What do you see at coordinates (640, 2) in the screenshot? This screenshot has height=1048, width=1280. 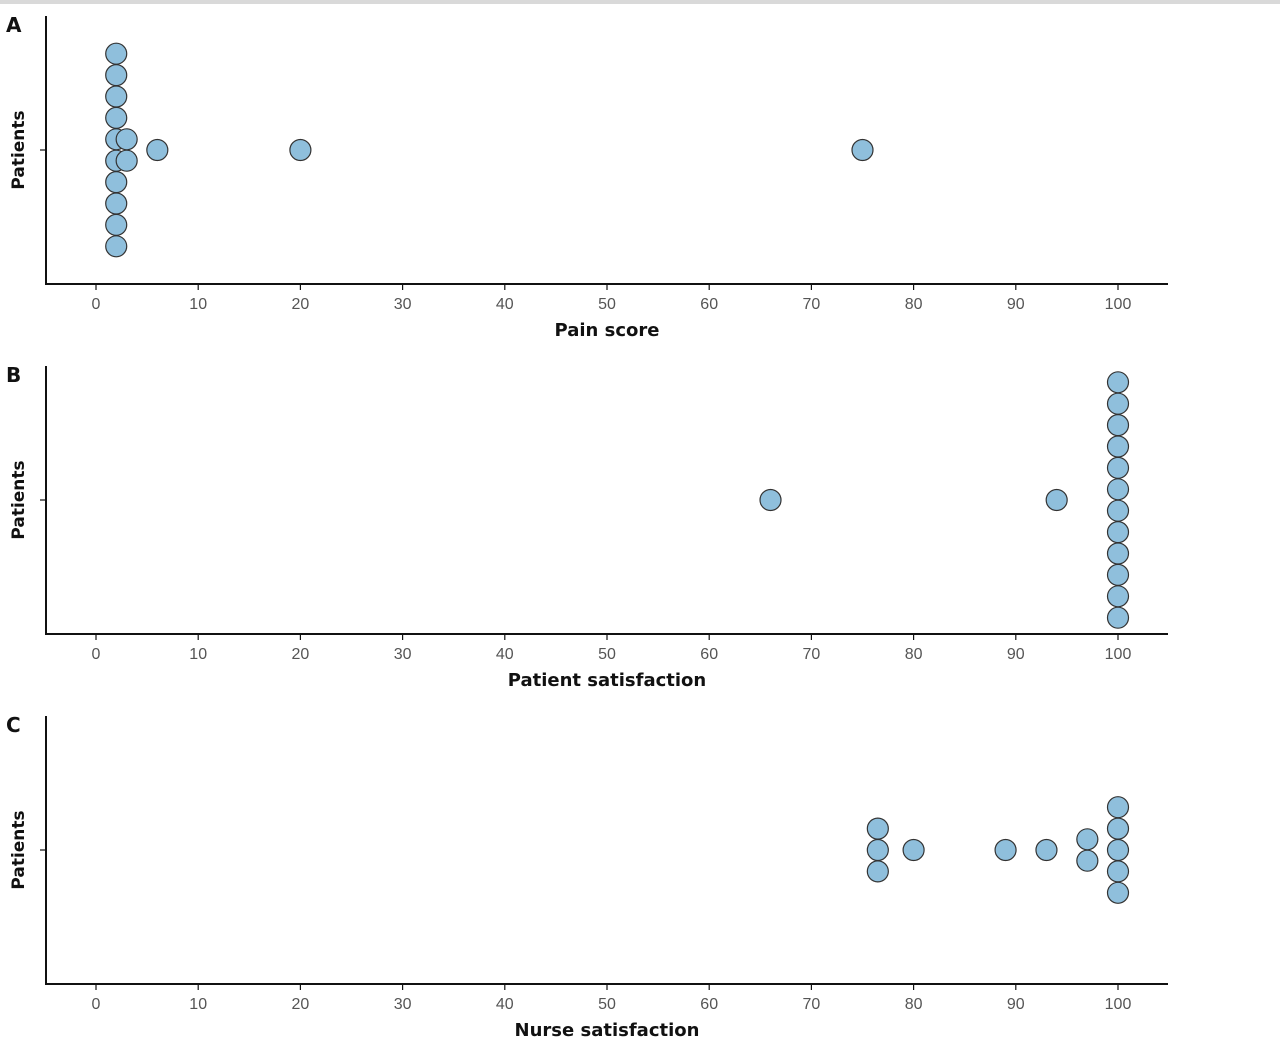 I see `top-border` at bounding box center [640, 2].